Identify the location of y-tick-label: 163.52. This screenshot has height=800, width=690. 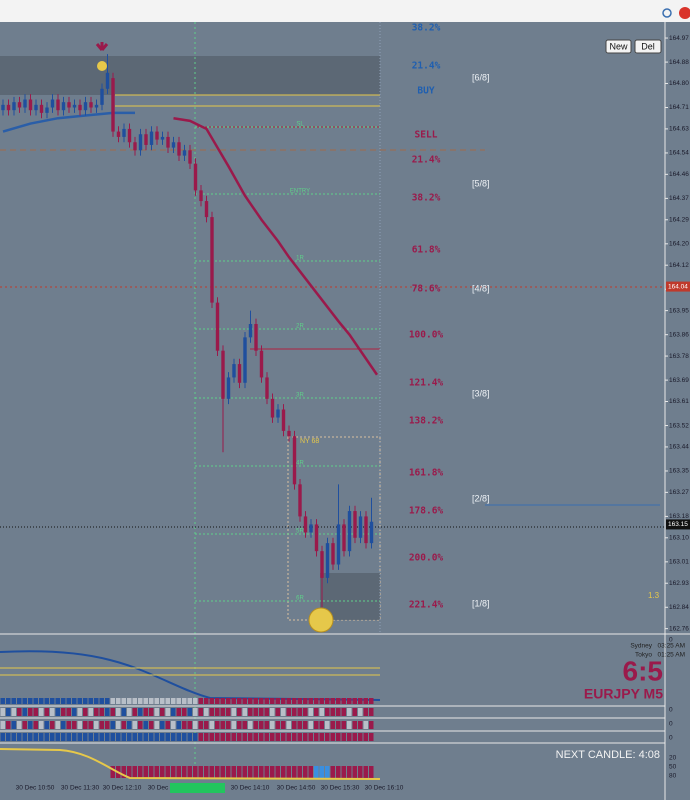
(679, 425).